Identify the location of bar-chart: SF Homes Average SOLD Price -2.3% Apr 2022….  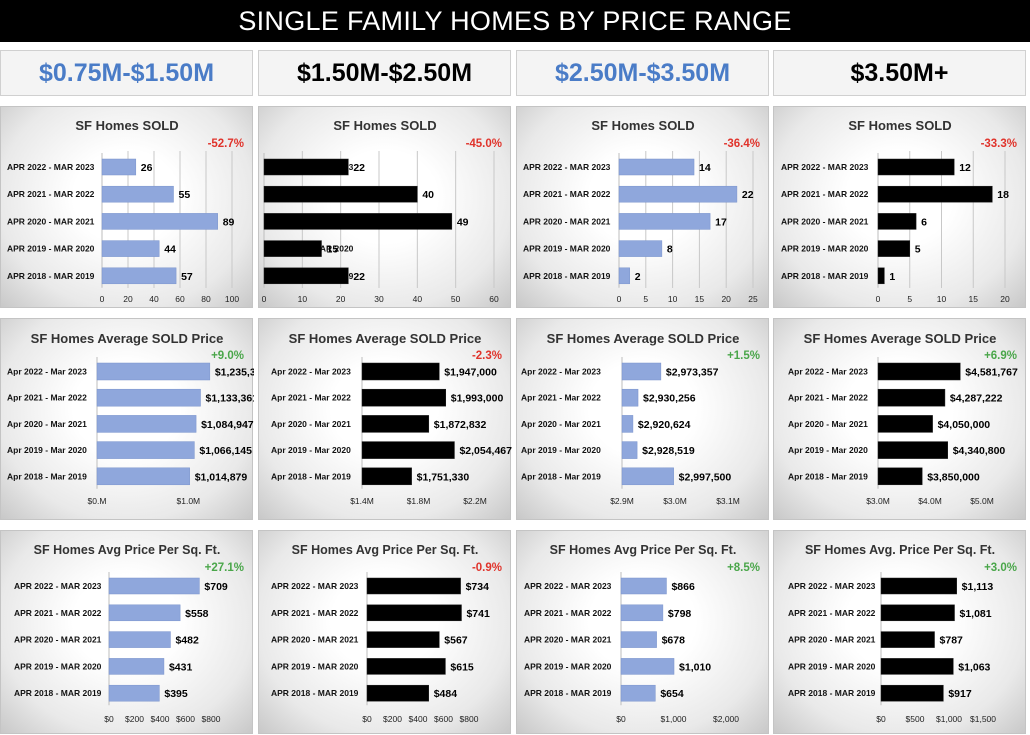
(391, 418).